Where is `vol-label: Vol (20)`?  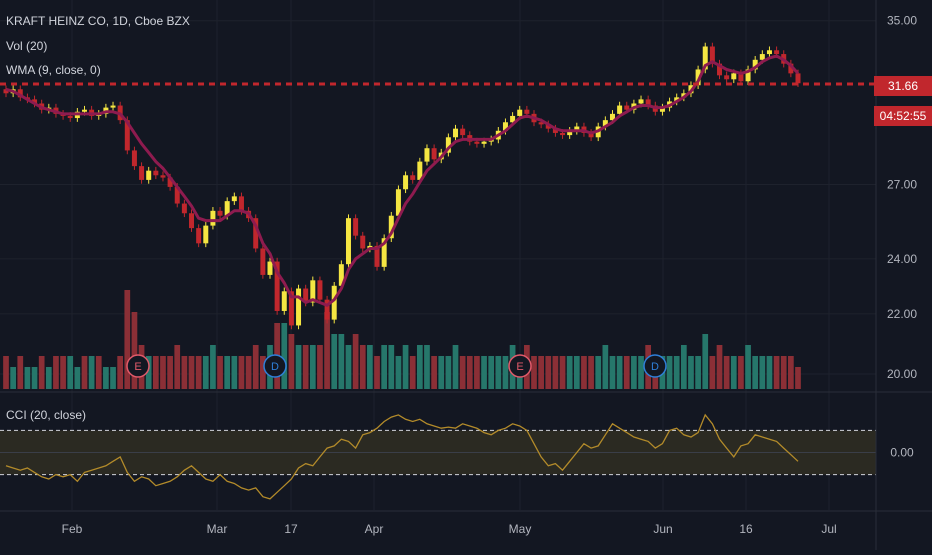
vol-label: Vol (20) is located at coordinates (27, 46).